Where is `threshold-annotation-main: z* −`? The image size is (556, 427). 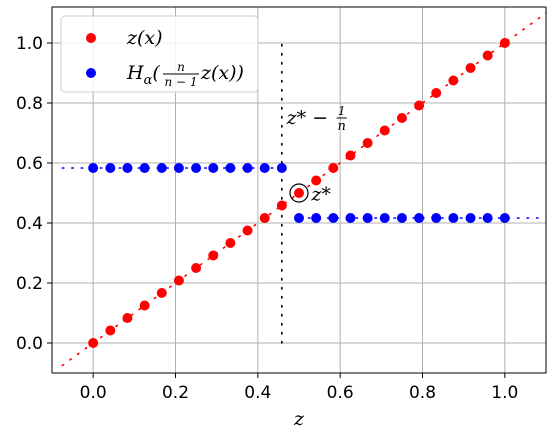
threshold-annotation-main: z* − is located at coordinates (307, 118).